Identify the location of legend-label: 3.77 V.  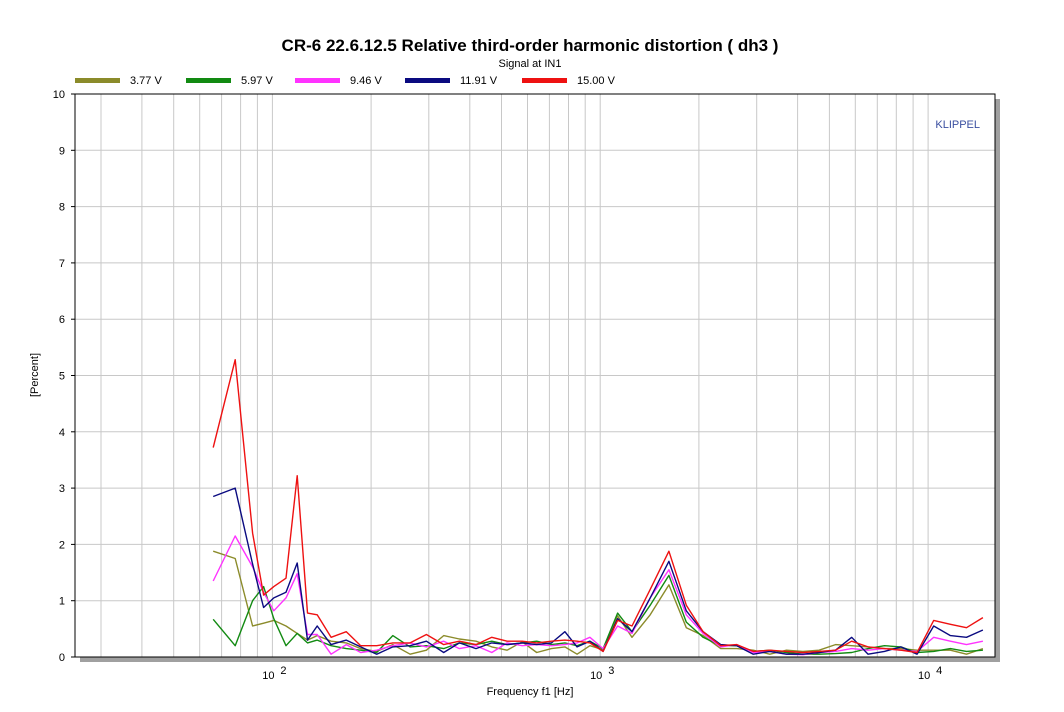
(146, 81).